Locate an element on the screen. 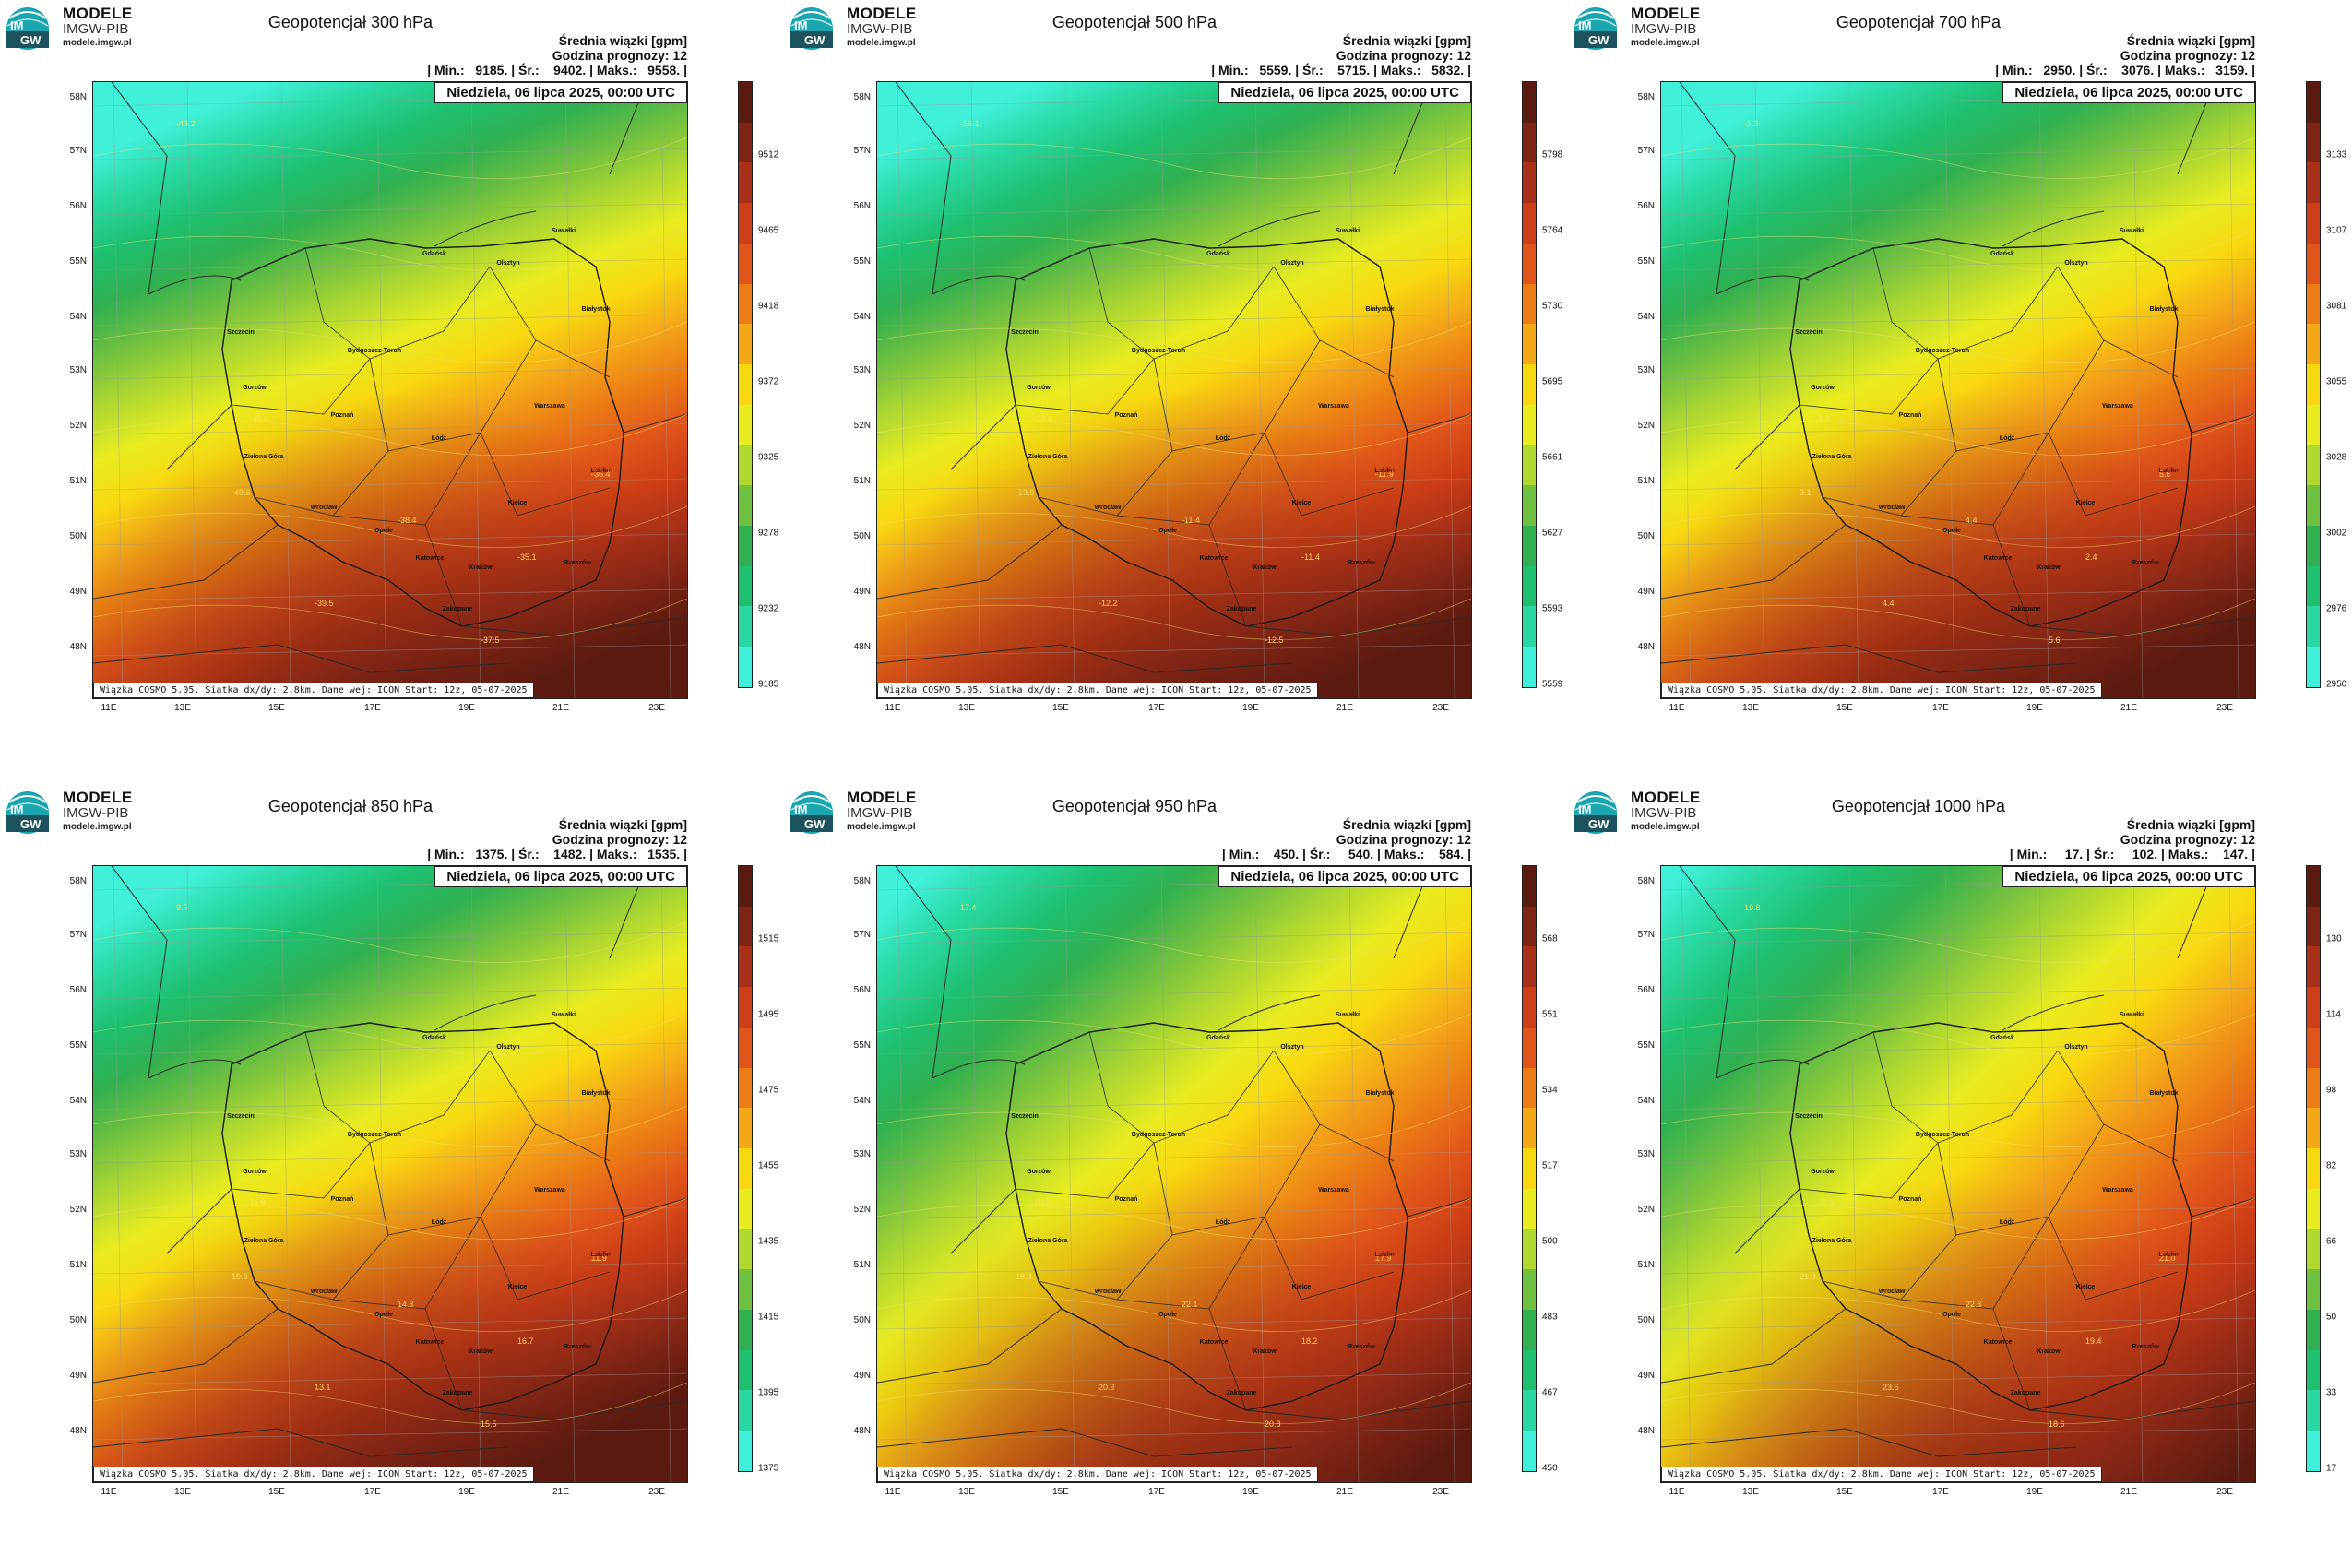 The height and width of the screenshot is (1568, 2352). colorbar-tick-label: 1395 is located at coordinates (768, 1392).